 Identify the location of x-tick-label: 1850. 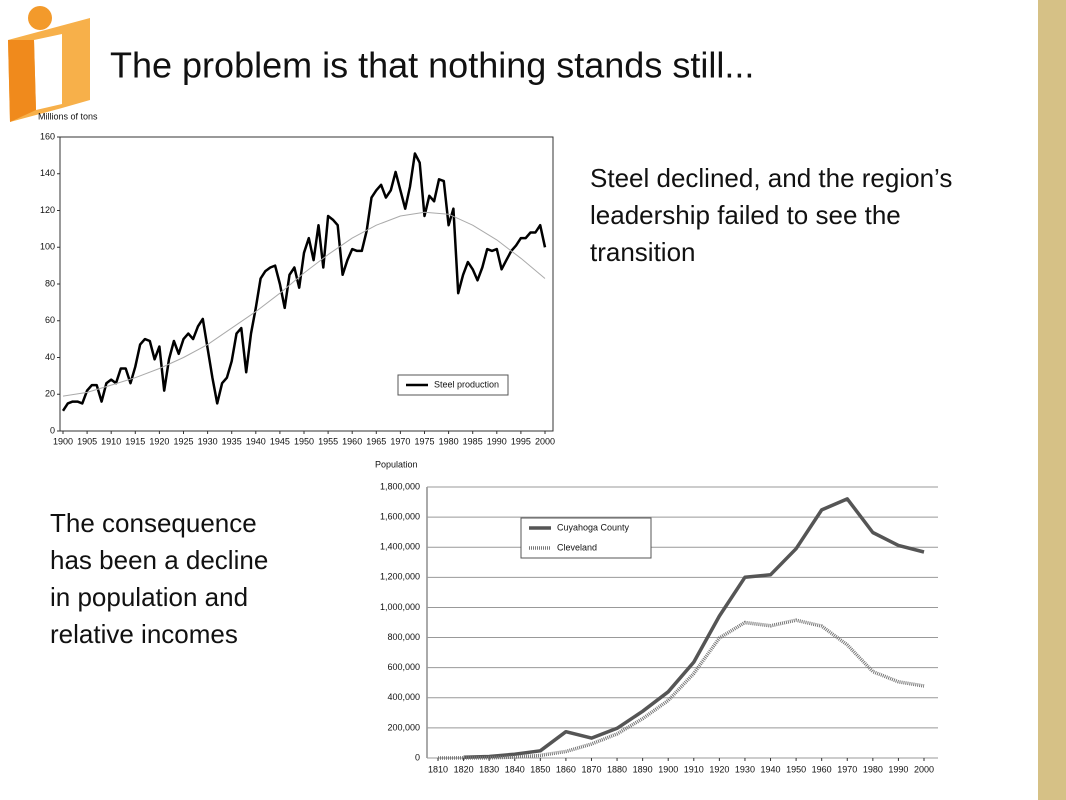
(540, 769).